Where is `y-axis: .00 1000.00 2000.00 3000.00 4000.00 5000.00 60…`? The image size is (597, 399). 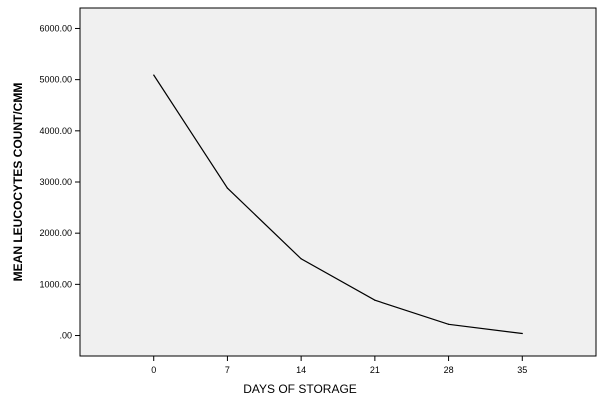
y-axis: .00 1000.00 2000.00 3000.00 4000.00 5000.00 60… is located at coordinates (59, 182).